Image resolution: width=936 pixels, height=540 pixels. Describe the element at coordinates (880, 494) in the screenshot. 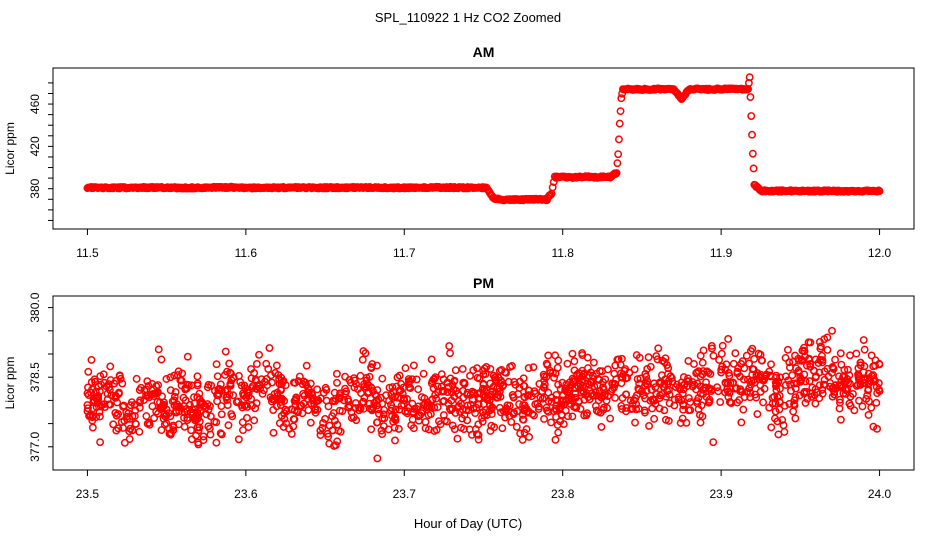

I see `pm-x-tick-label: 24.0` at that location.